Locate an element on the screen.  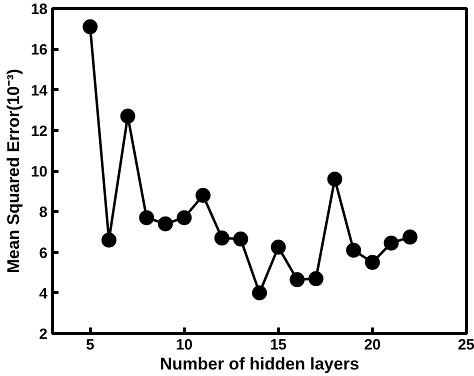
y-tick-label: 6 is located at coordinates (43, 253).